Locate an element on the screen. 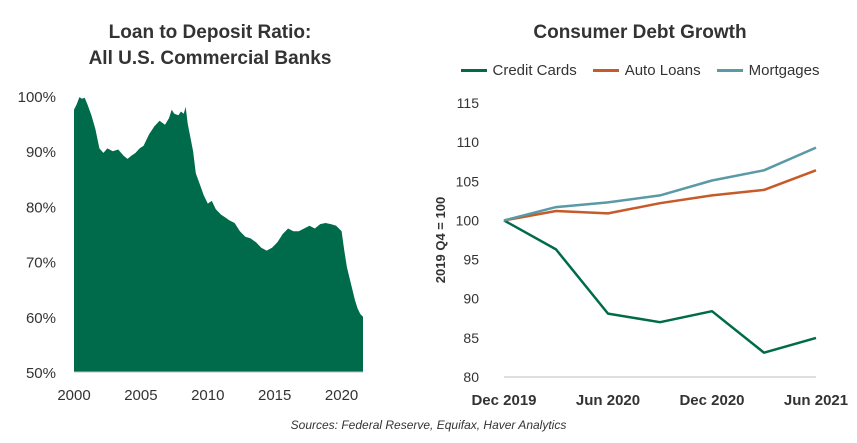 This screenshot has height=443, width=857. left-y-tick-label: 80% is located at coordinates (41, 207).